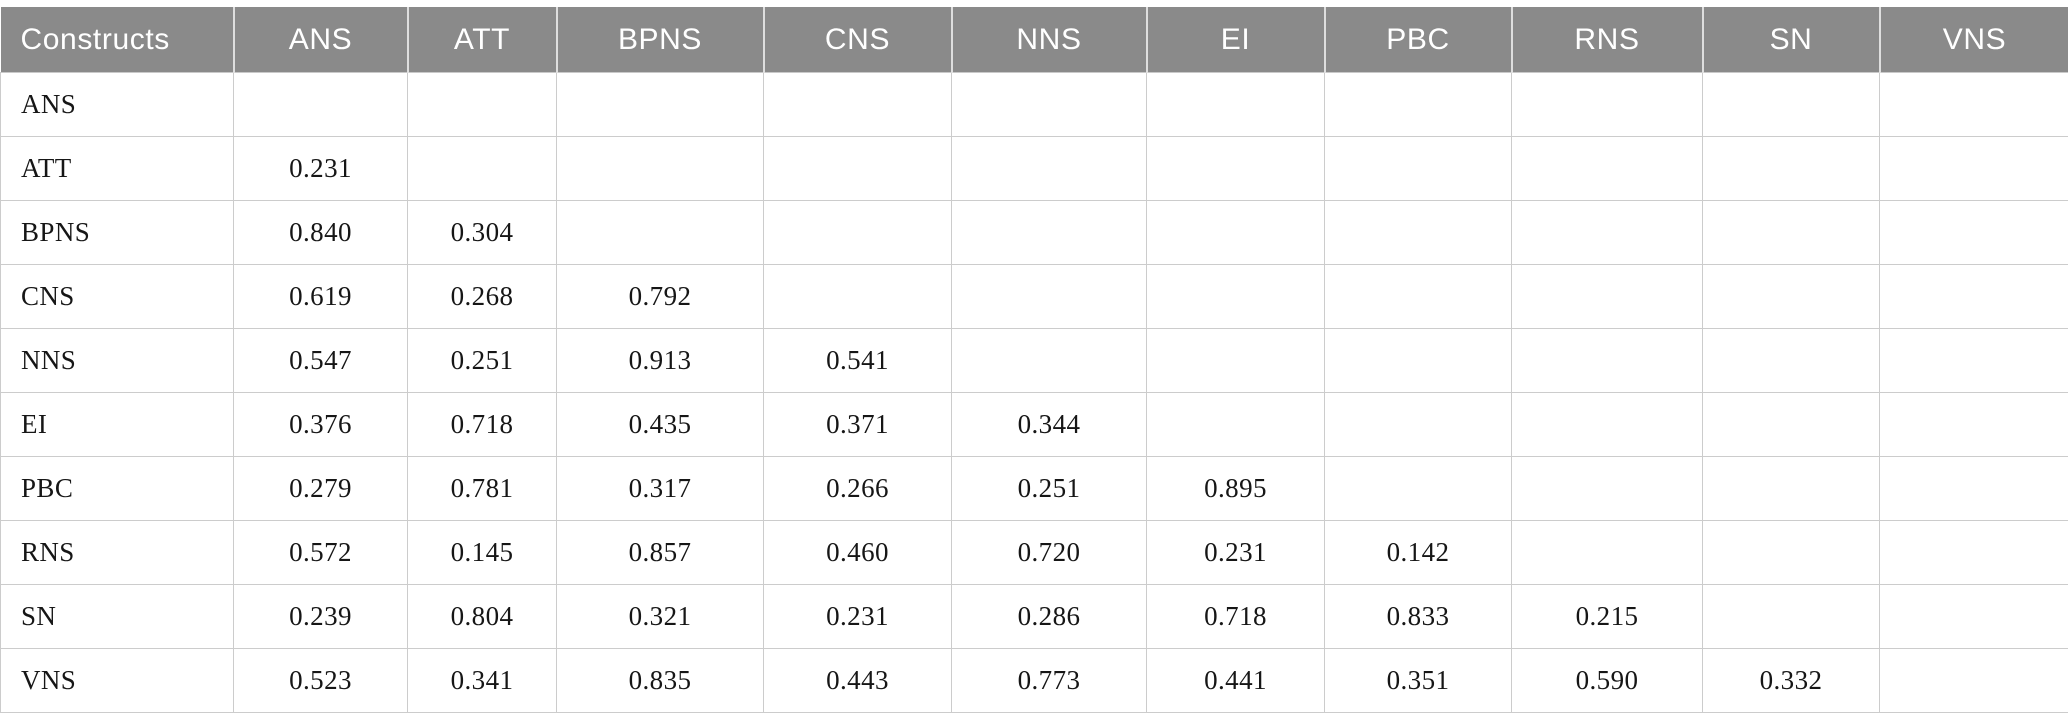  What do you see at coordinates (321, 617) in the screenshot?
I see `cell-value: 0.239` at bounding box center [321, 617].